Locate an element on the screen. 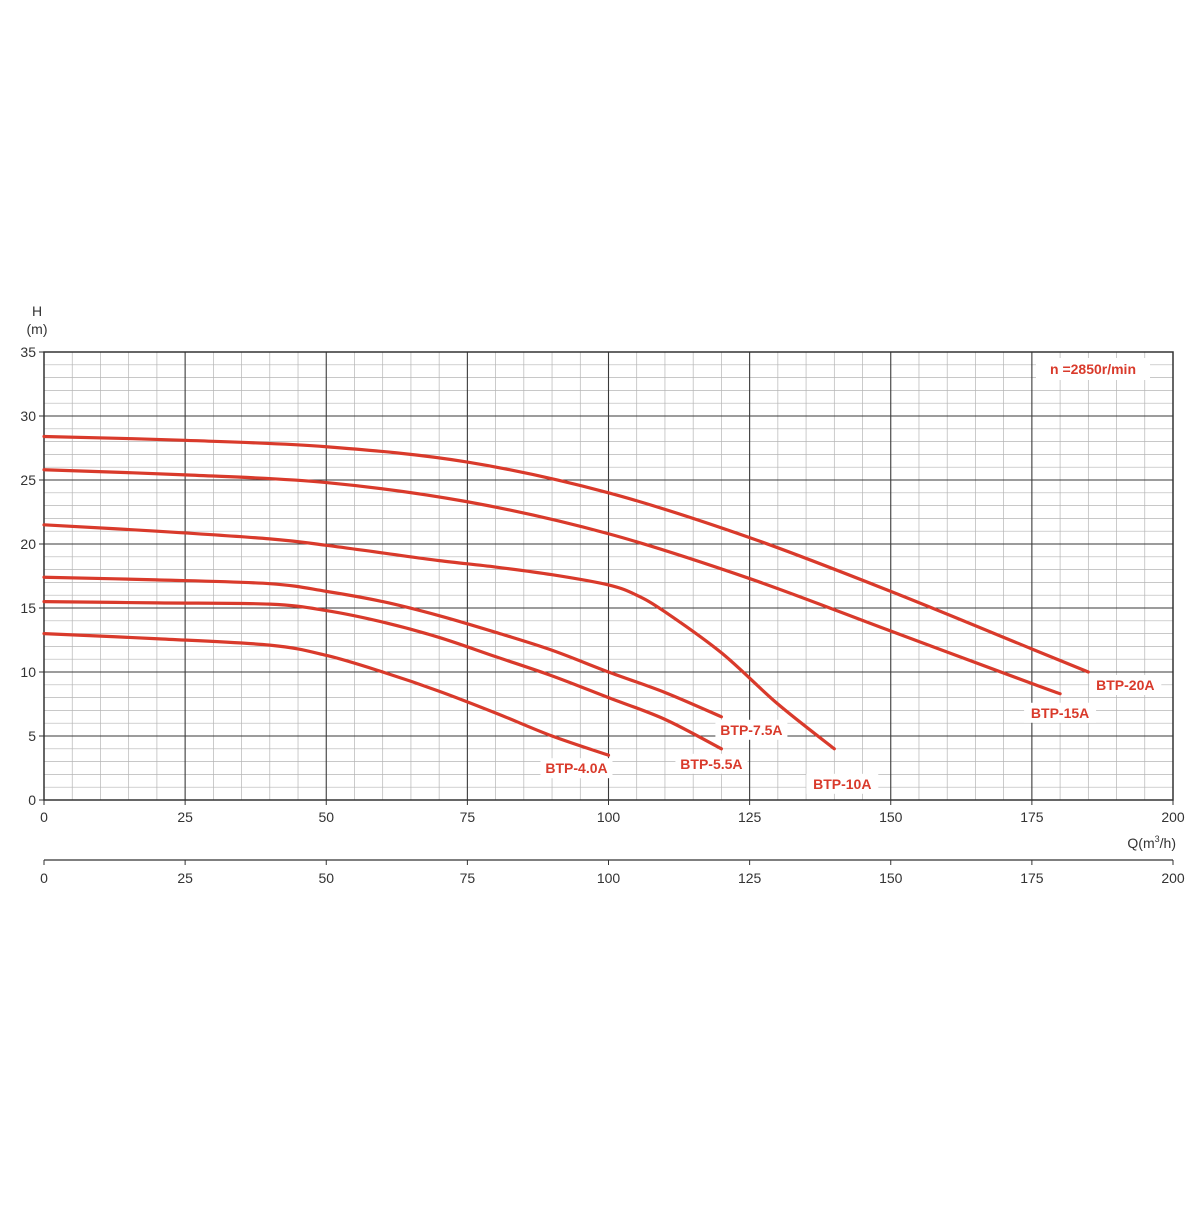 The image size is (1200, 1205). x-tick-label-100: 100 is located at coordinates (609, 817).